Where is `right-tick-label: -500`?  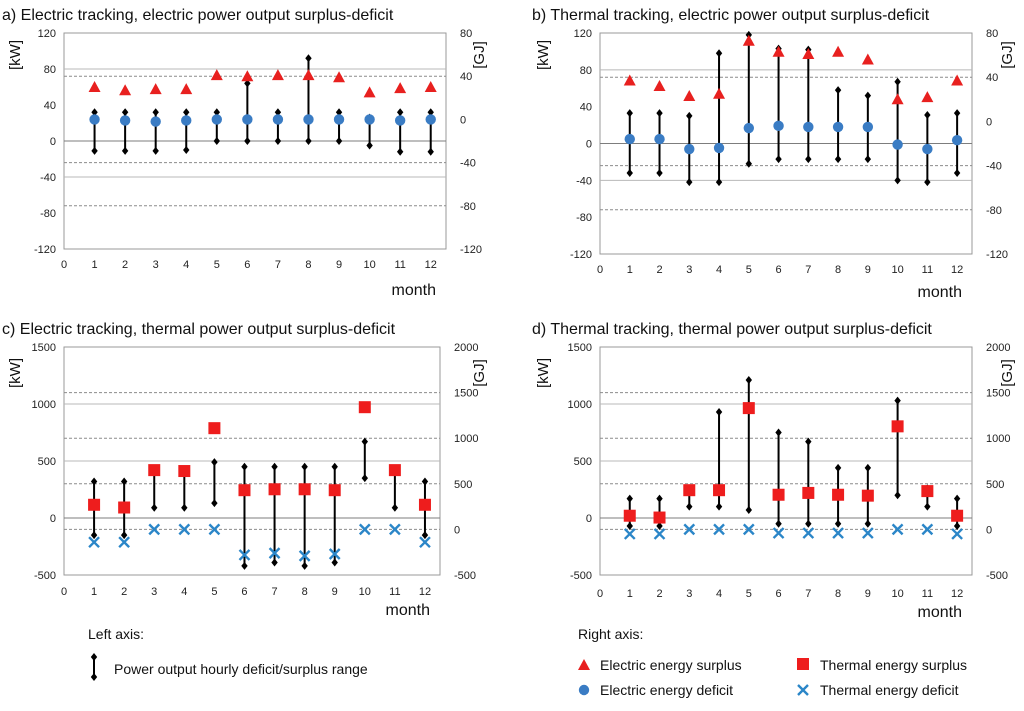
right-tick-label: -500 is located at coordinates (997, 576).